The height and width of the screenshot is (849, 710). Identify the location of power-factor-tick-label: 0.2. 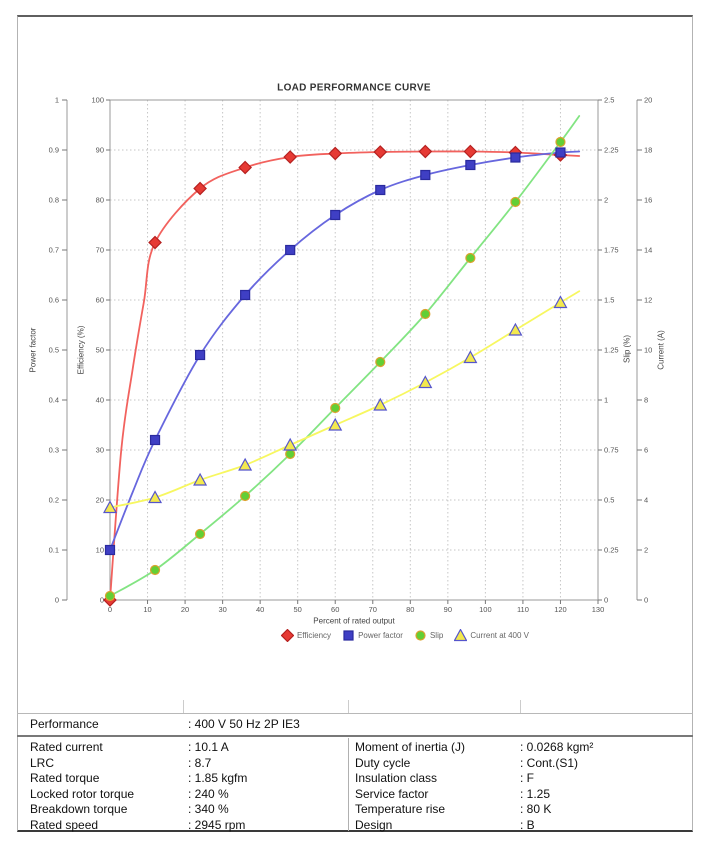
(54, 500).